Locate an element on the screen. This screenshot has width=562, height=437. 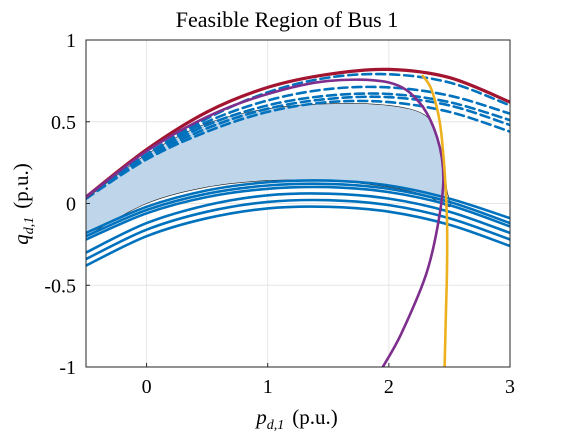
y-tick-label-2: 0 is located at coordinates (71, 205).